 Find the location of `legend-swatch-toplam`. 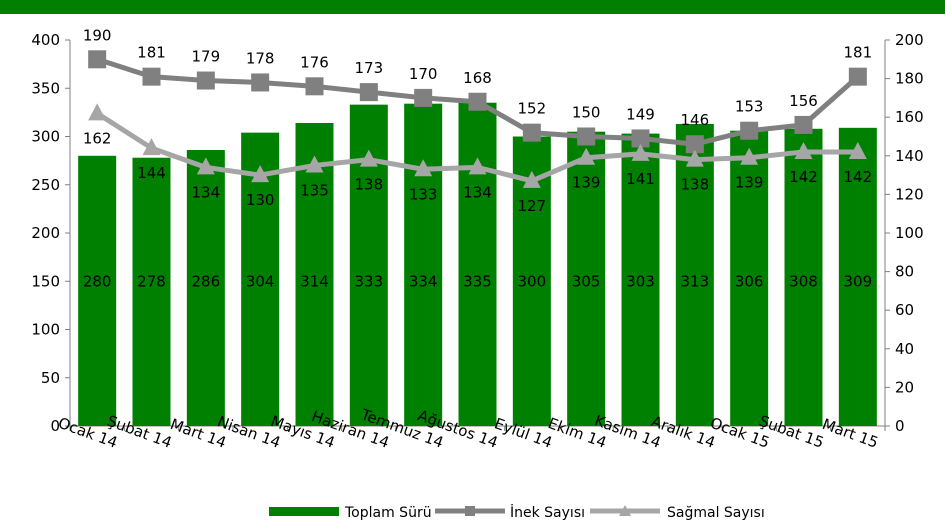

legend-swatch-toplam is located at coordinates (304, 511).